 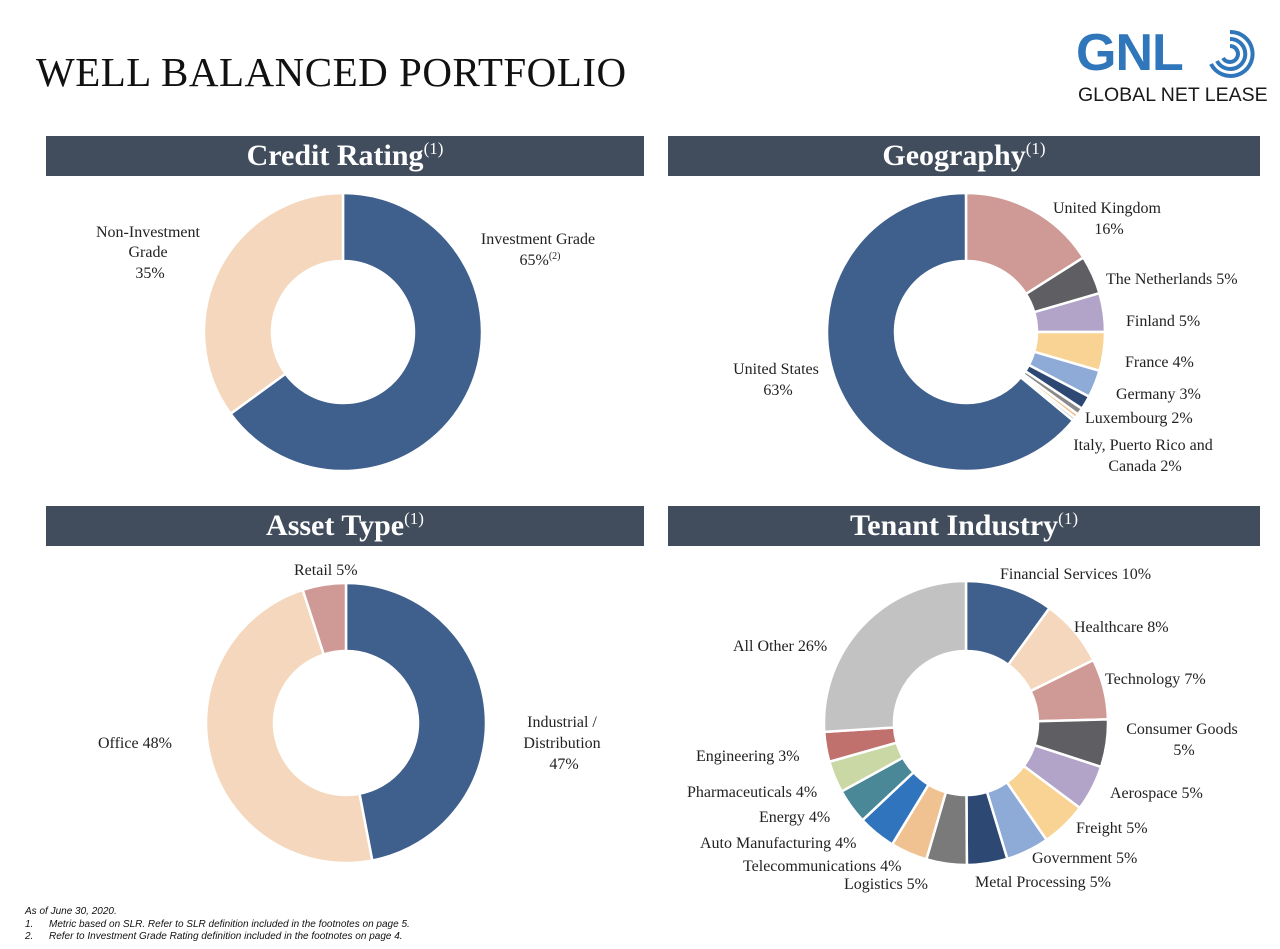 What do you see at coordinates (433, 148) in the screenshot?
I see `credit-rating-title-footnote: (1)` at bounding box center [433, 148].